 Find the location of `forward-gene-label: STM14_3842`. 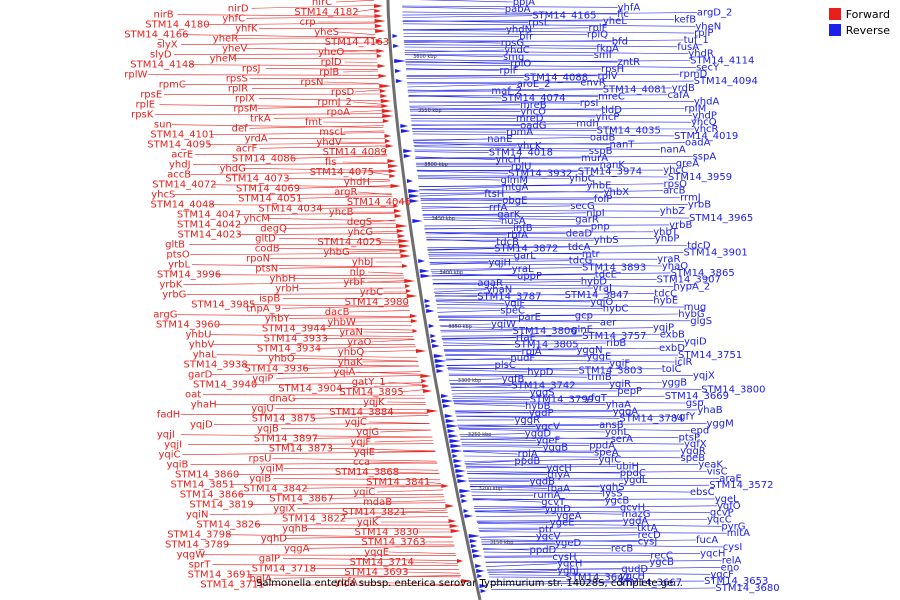

forward-gene-label: STM14_3842 is located at coordinates (276, 488).